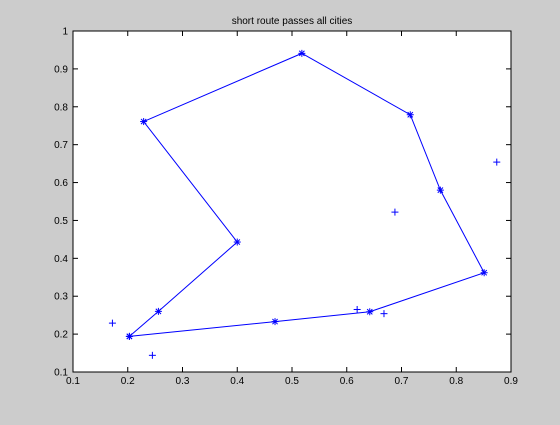 Image resolution: width=560 pixels, height=425 pixels. What do you see at coordinates (292, 381) in the screenshot?
I see `x-tick-label: 0.5` at bounding box center [292, 381].